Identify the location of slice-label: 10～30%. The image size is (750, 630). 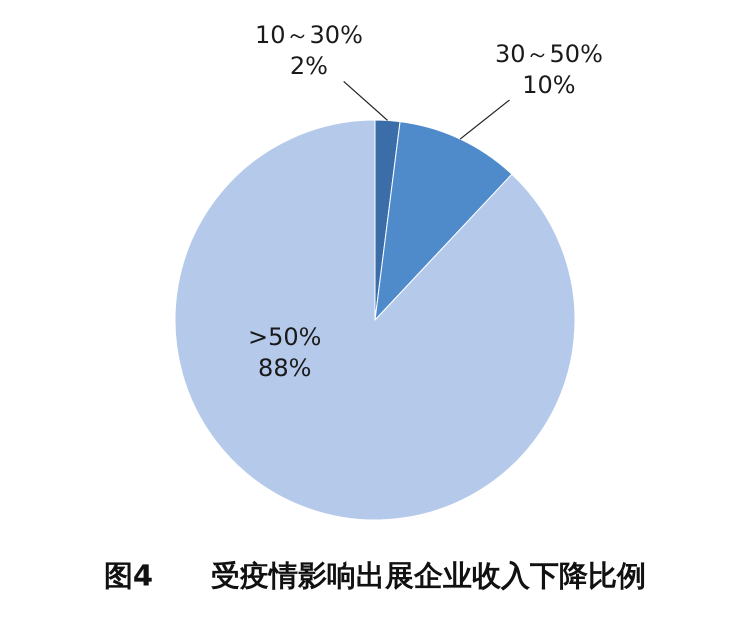
(309, 35).